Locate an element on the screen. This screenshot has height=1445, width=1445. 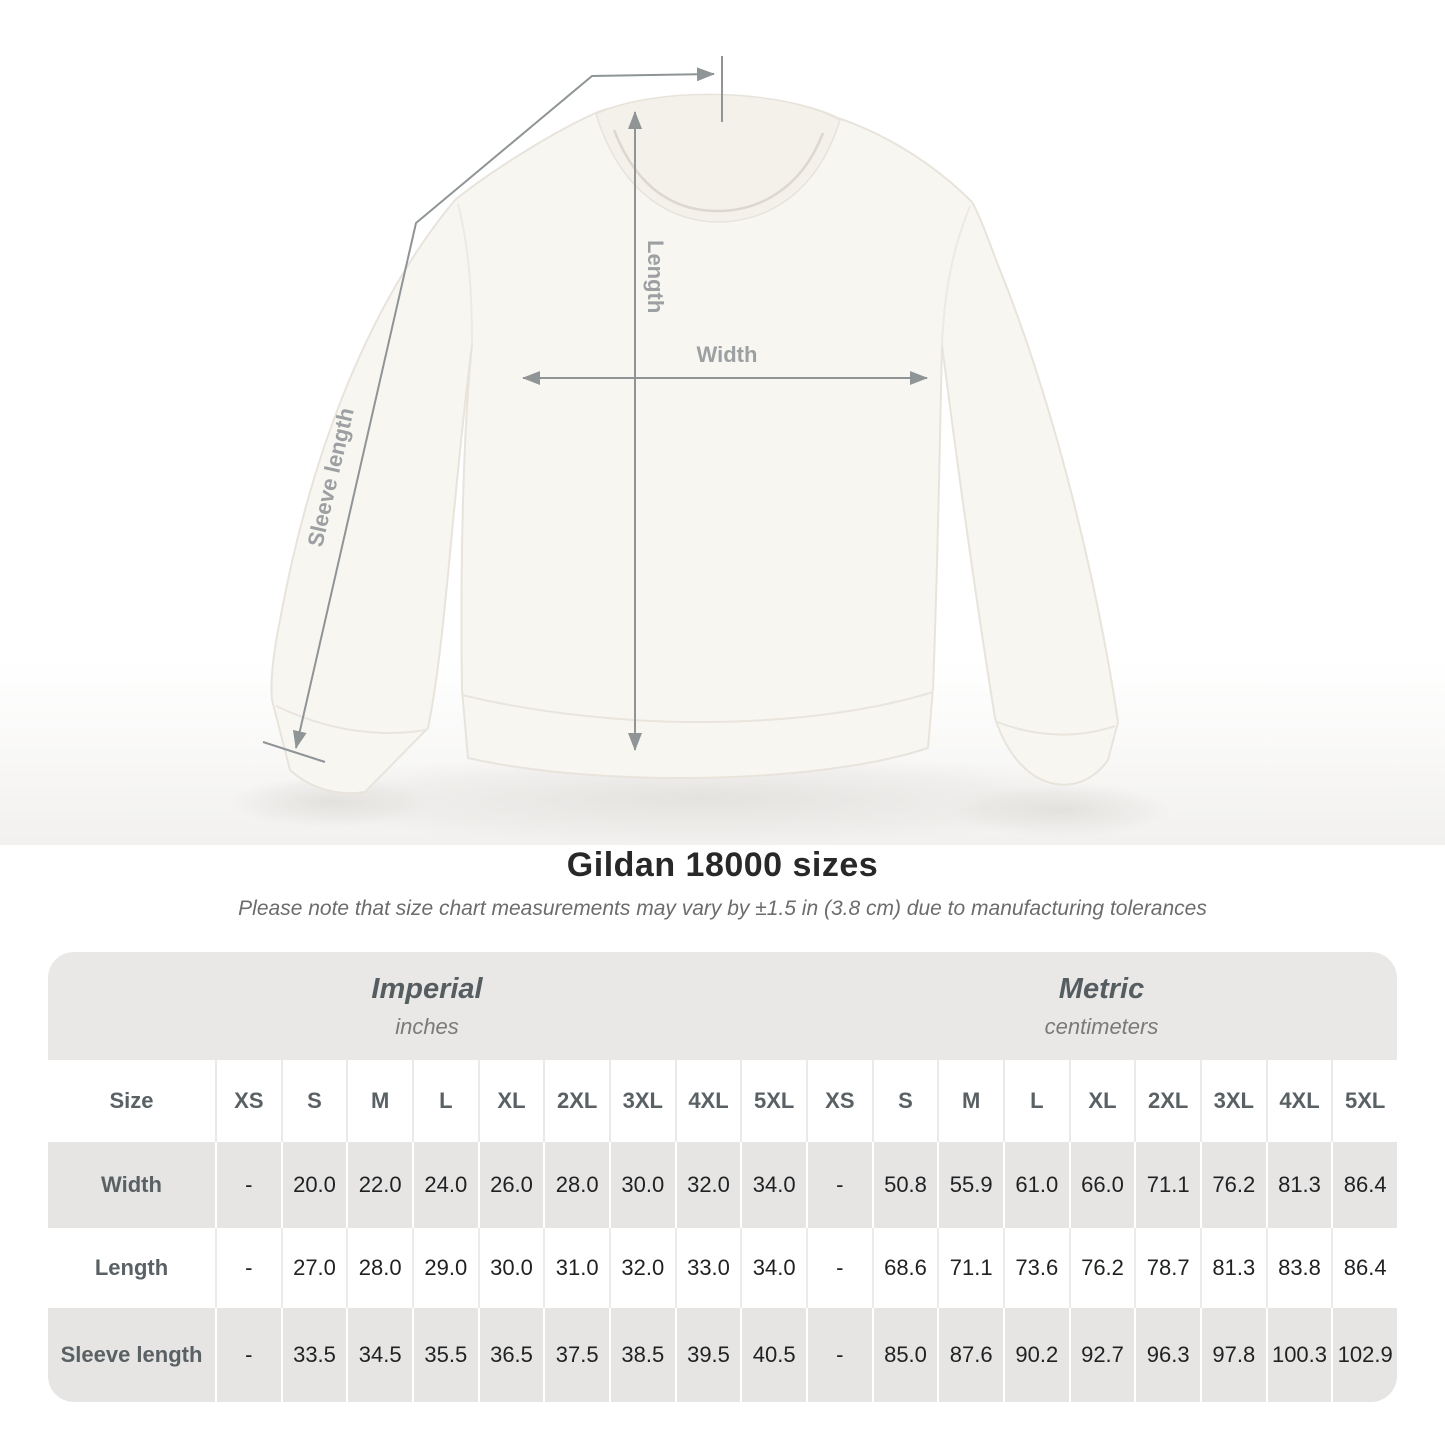
col-header-imperial-l: L is located at coordinates (444, 1101).